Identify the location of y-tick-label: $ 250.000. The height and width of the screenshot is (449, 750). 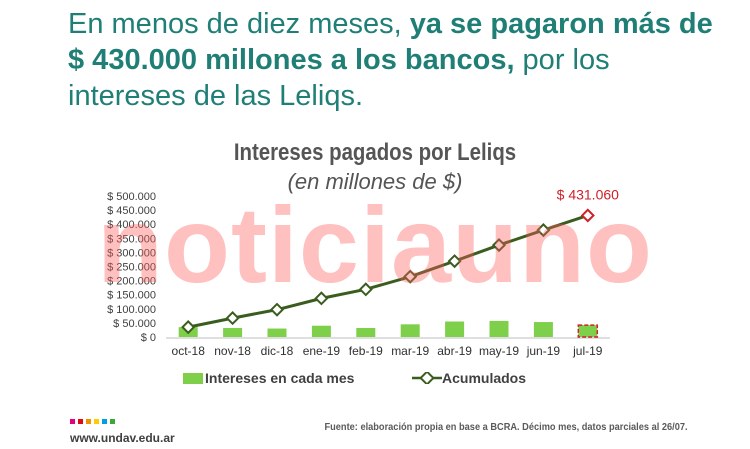
(131, 268).